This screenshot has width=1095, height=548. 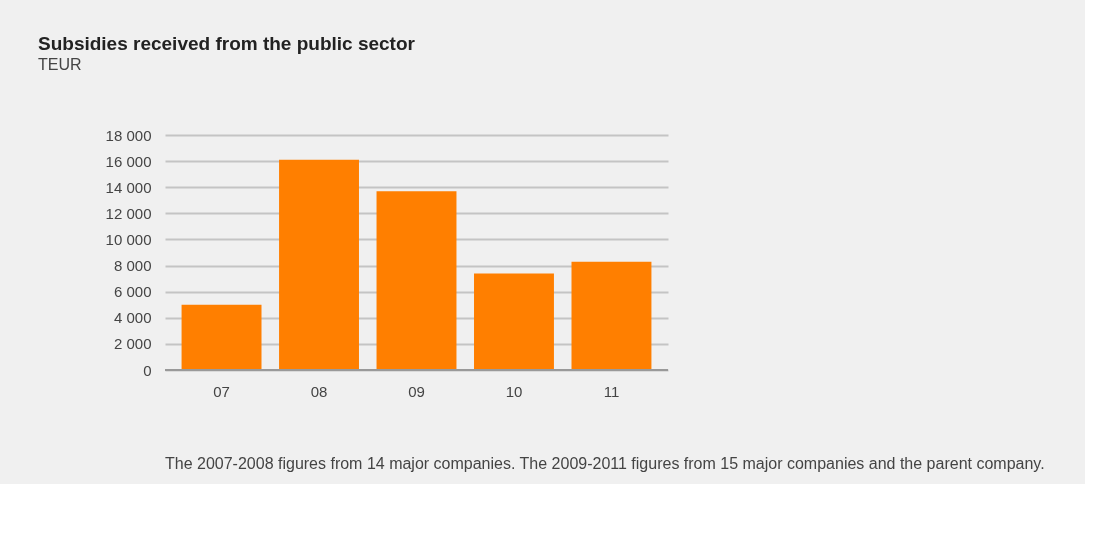 What do you see at coordinates (128, 213) in the screenshot?
I see `y-tick-label: 12 000` at bounding box center [128, 213].